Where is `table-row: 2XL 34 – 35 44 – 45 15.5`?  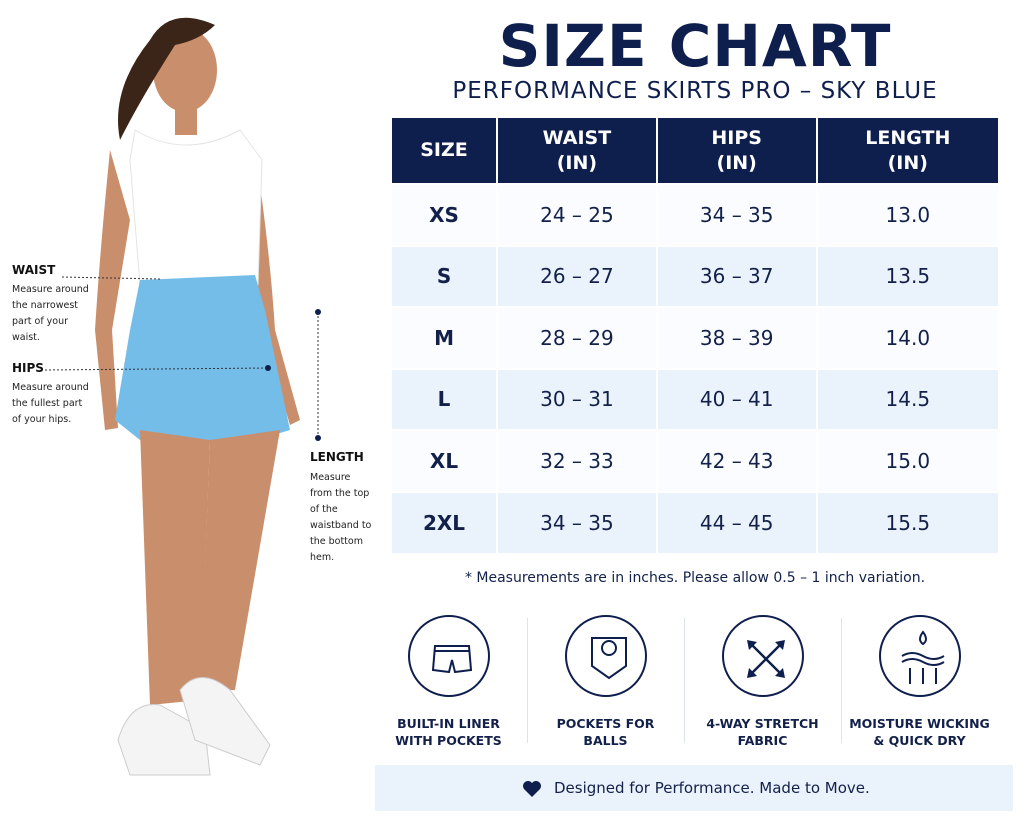 table-row: 2XL 34 – 35 44 – 45 15.5 is located at coordinates (693, 521).